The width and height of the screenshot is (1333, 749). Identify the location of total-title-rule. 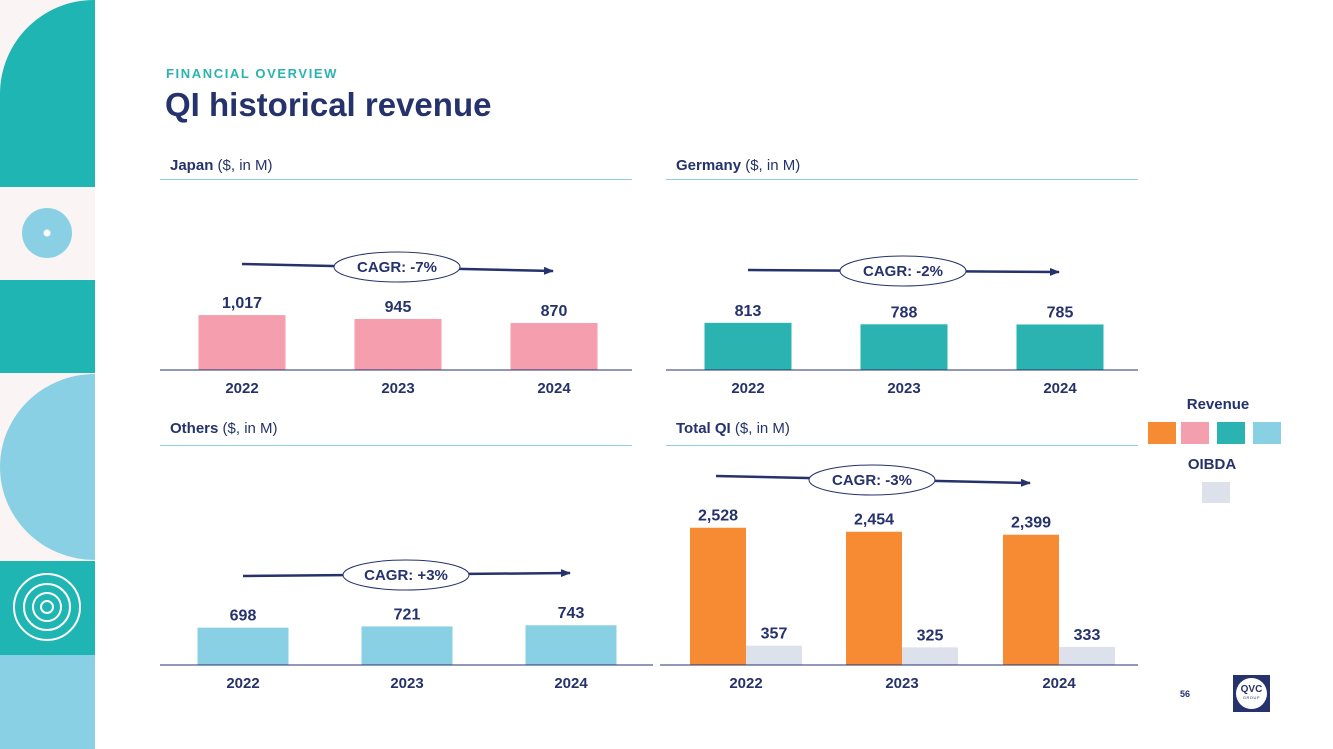
(902, 445).